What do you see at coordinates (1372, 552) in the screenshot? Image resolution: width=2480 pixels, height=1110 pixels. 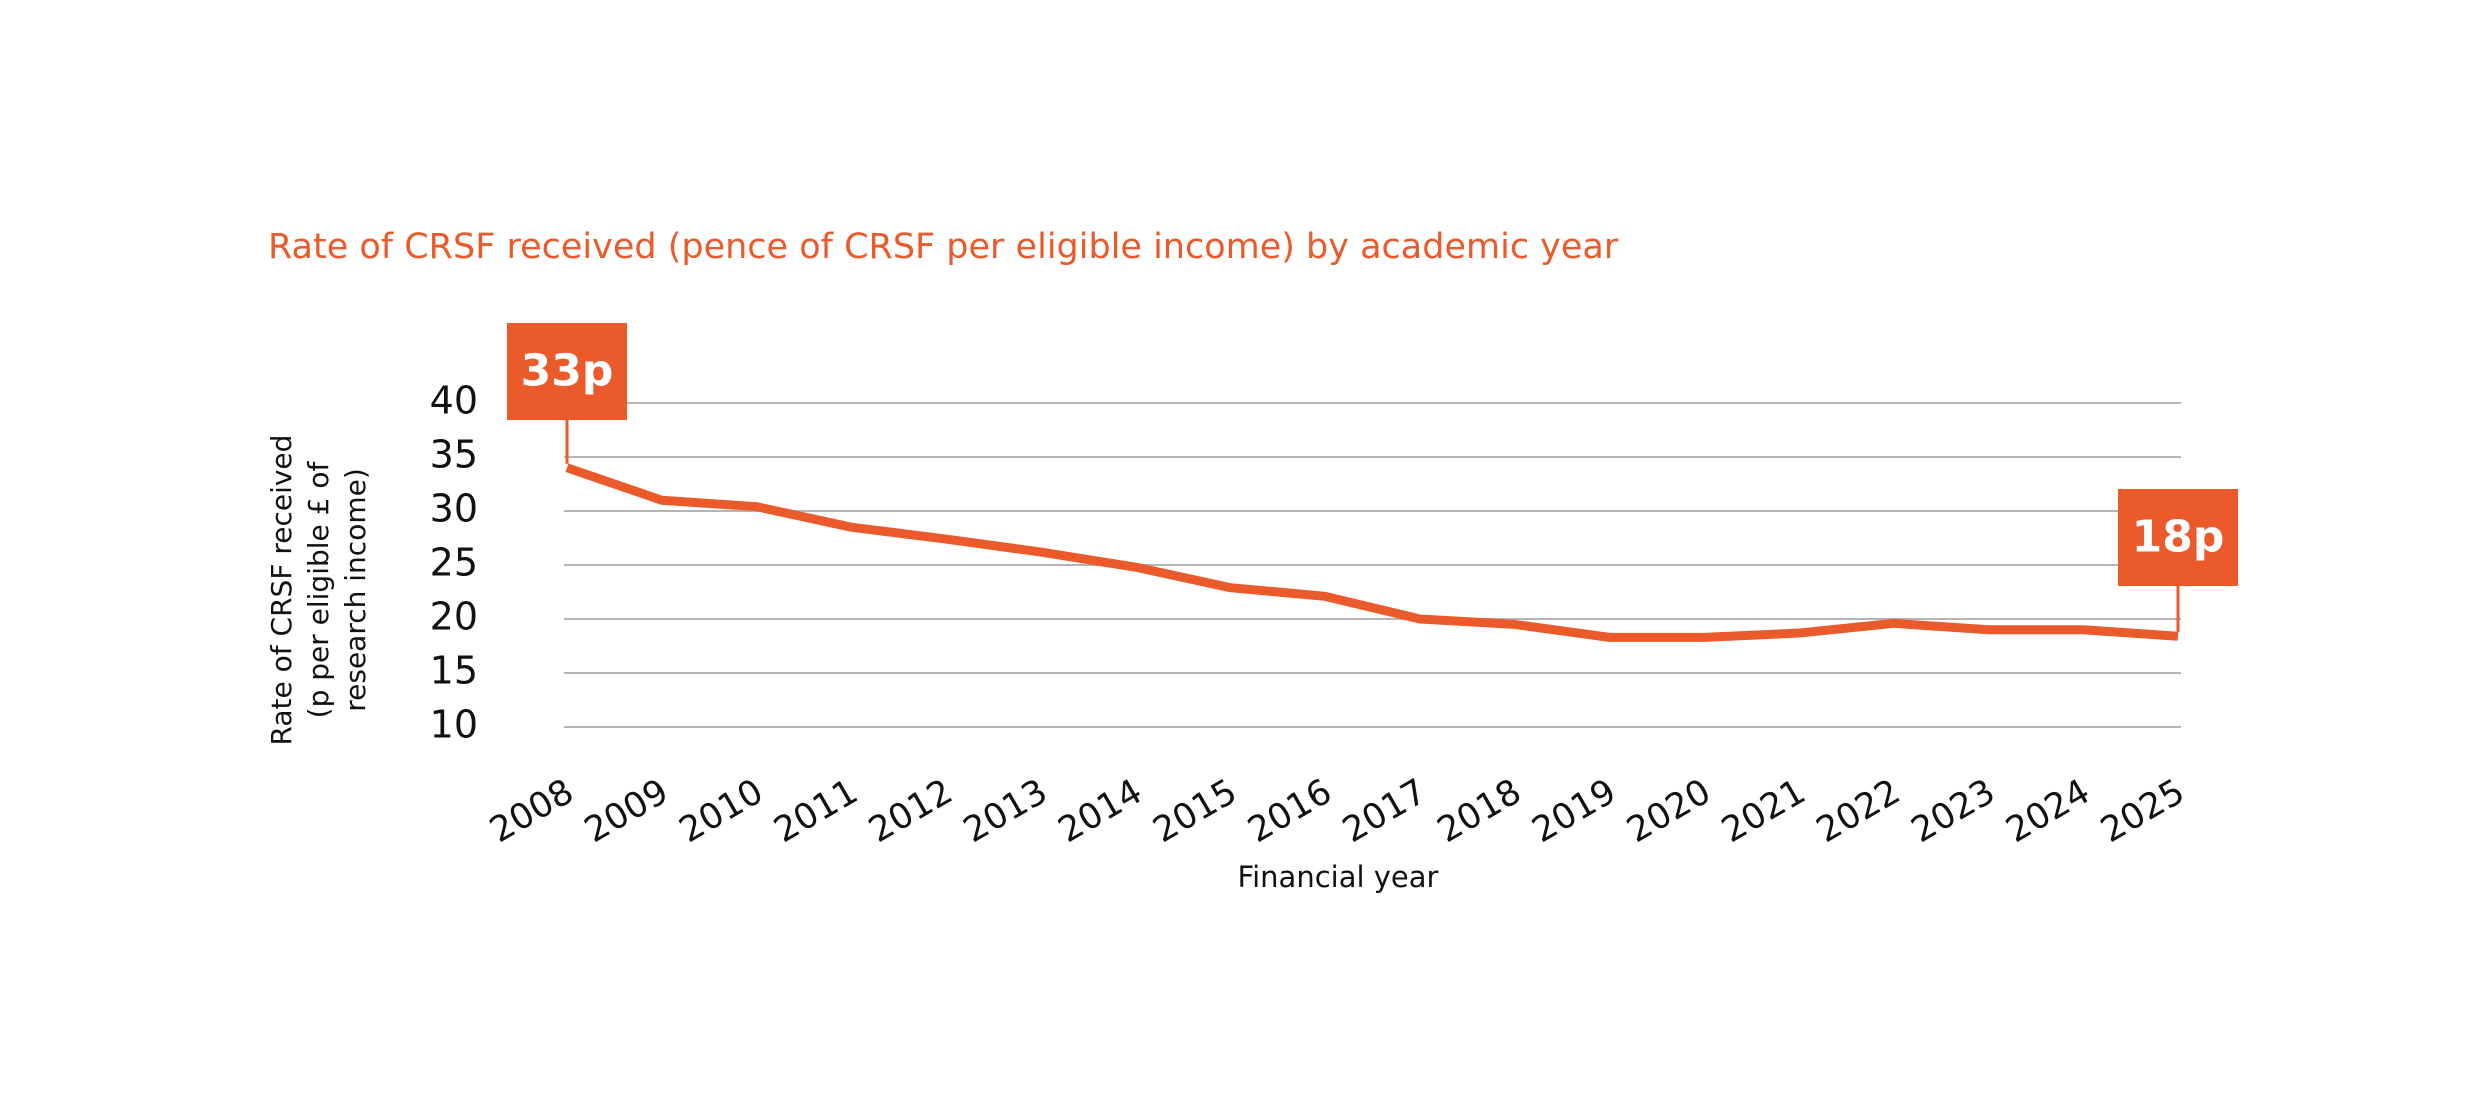 I see `data-line` at bounding box center [1372, 552].